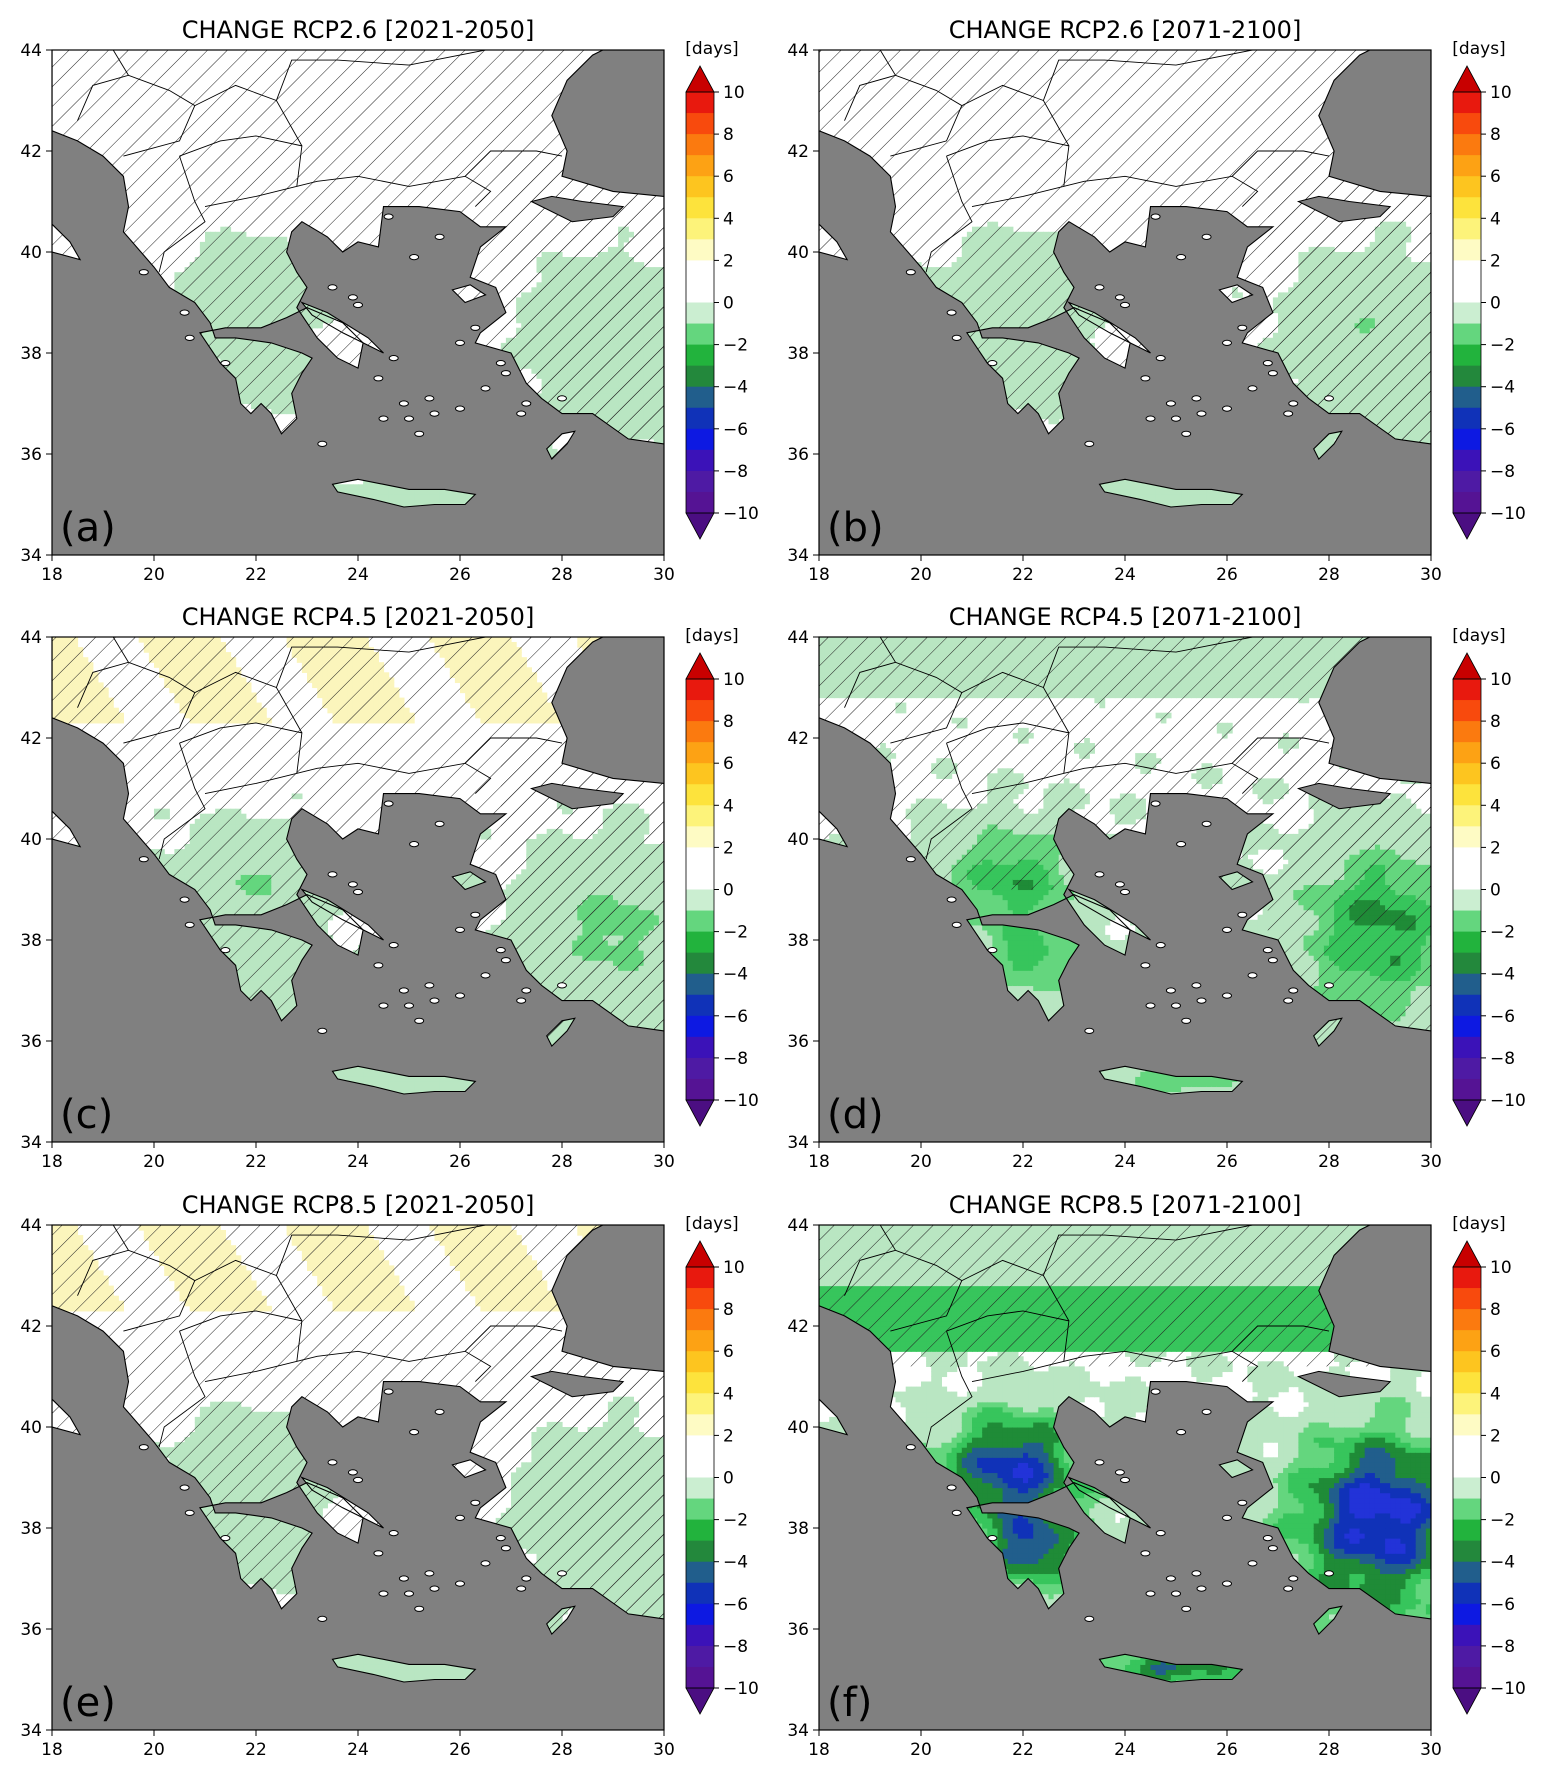 The width and height of the screenshot is (1547, 1779). Describe the element at coordinates (88, 528) in the screenshot. I see `panel-label: (a)` at that location.